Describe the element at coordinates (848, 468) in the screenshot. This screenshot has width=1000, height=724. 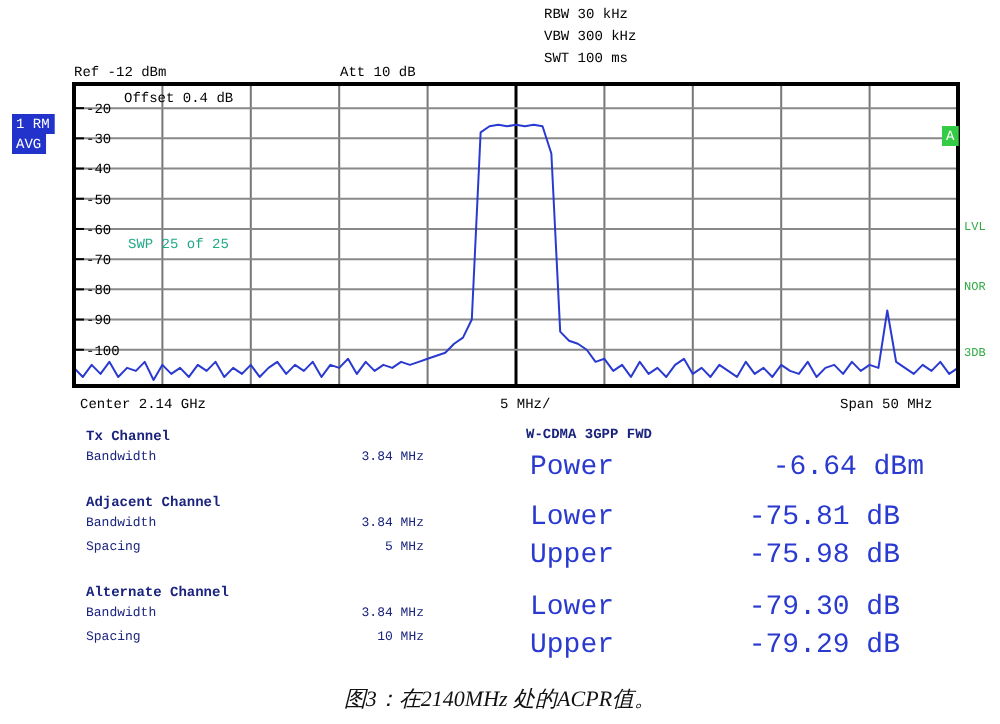
I see `text: -6.64 dBm` at that location.